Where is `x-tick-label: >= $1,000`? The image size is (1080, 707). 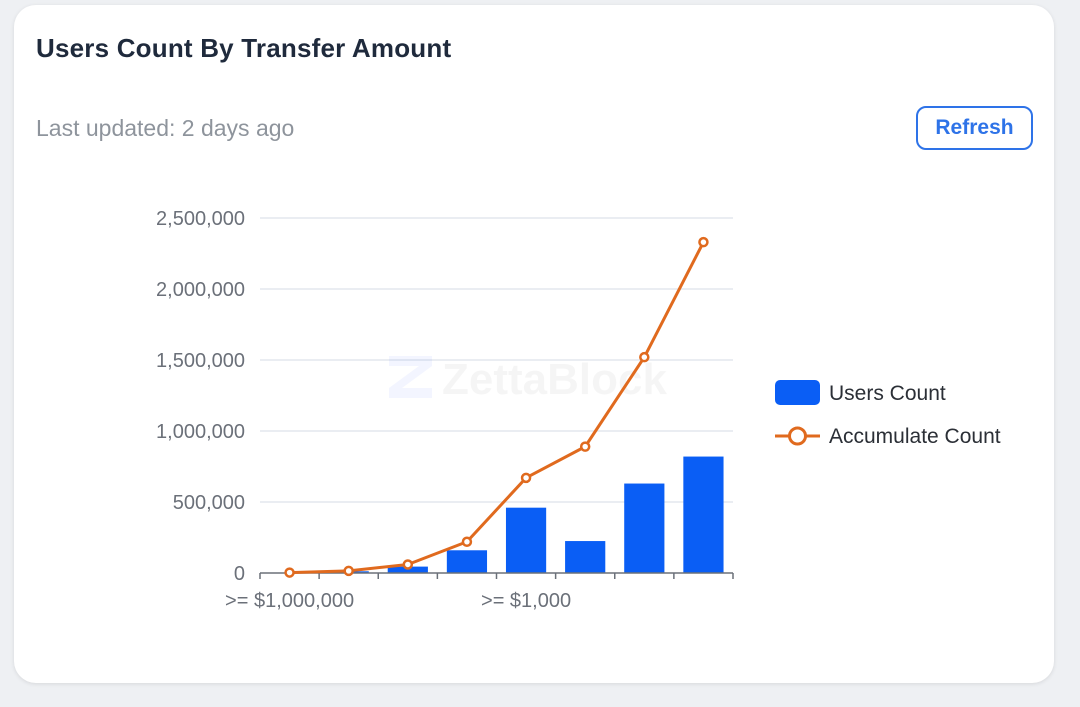 x-tick-label: >= $1,000 is located at coordinates (526, 601).